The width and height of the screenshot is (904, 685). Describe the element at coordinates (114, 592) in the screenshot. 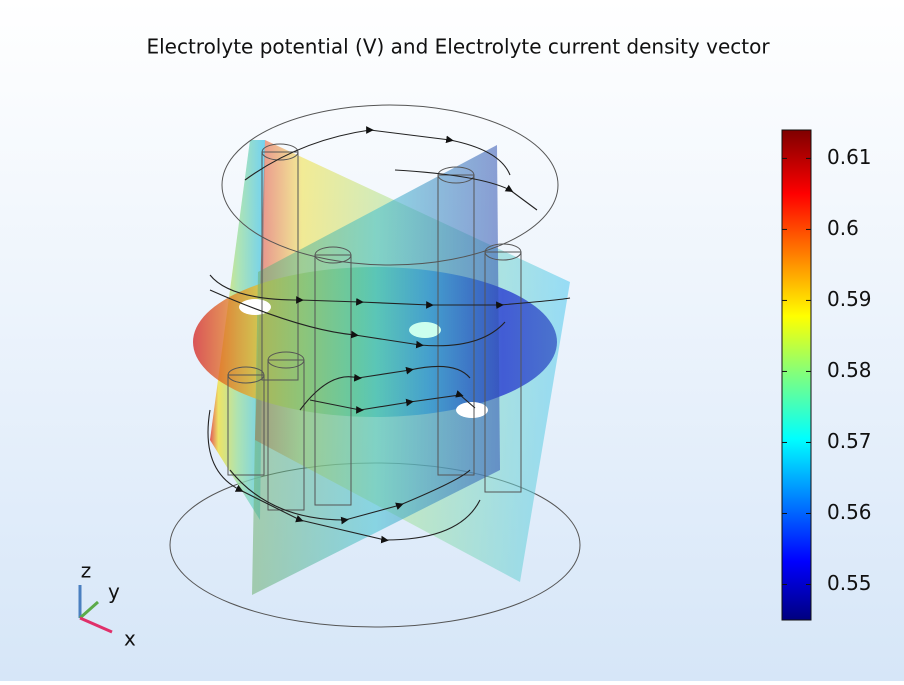

I see `axis-label: y` at that location.